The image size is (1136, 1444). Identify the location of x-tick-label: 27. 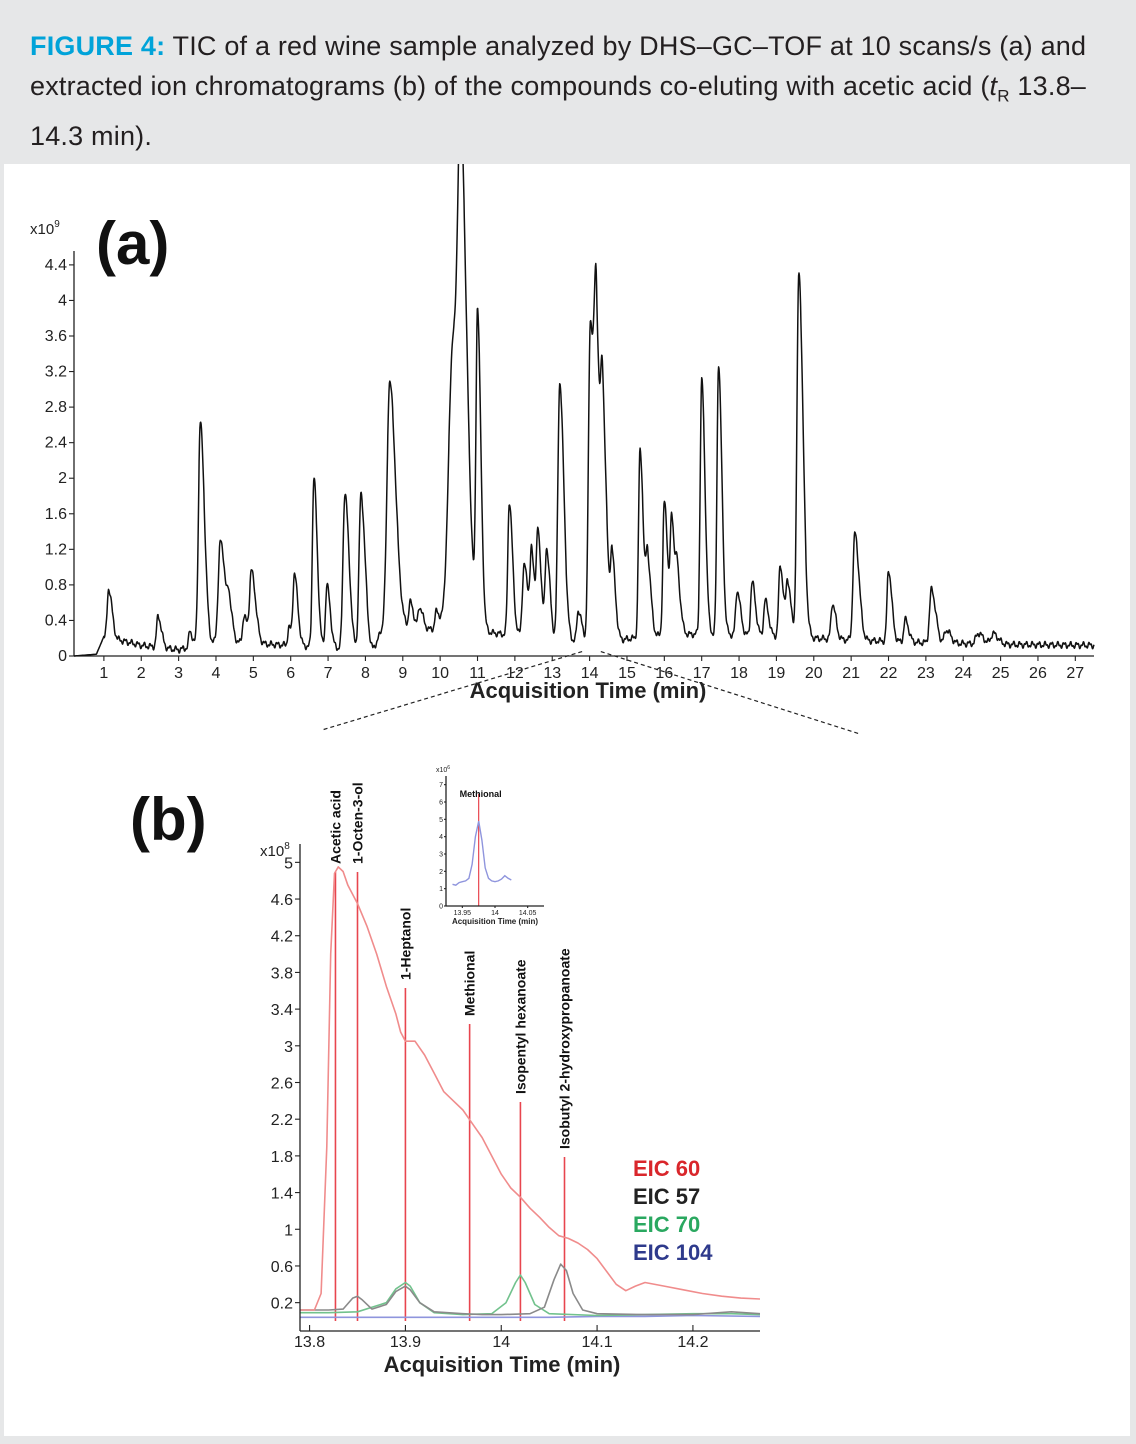
(1075, 673).